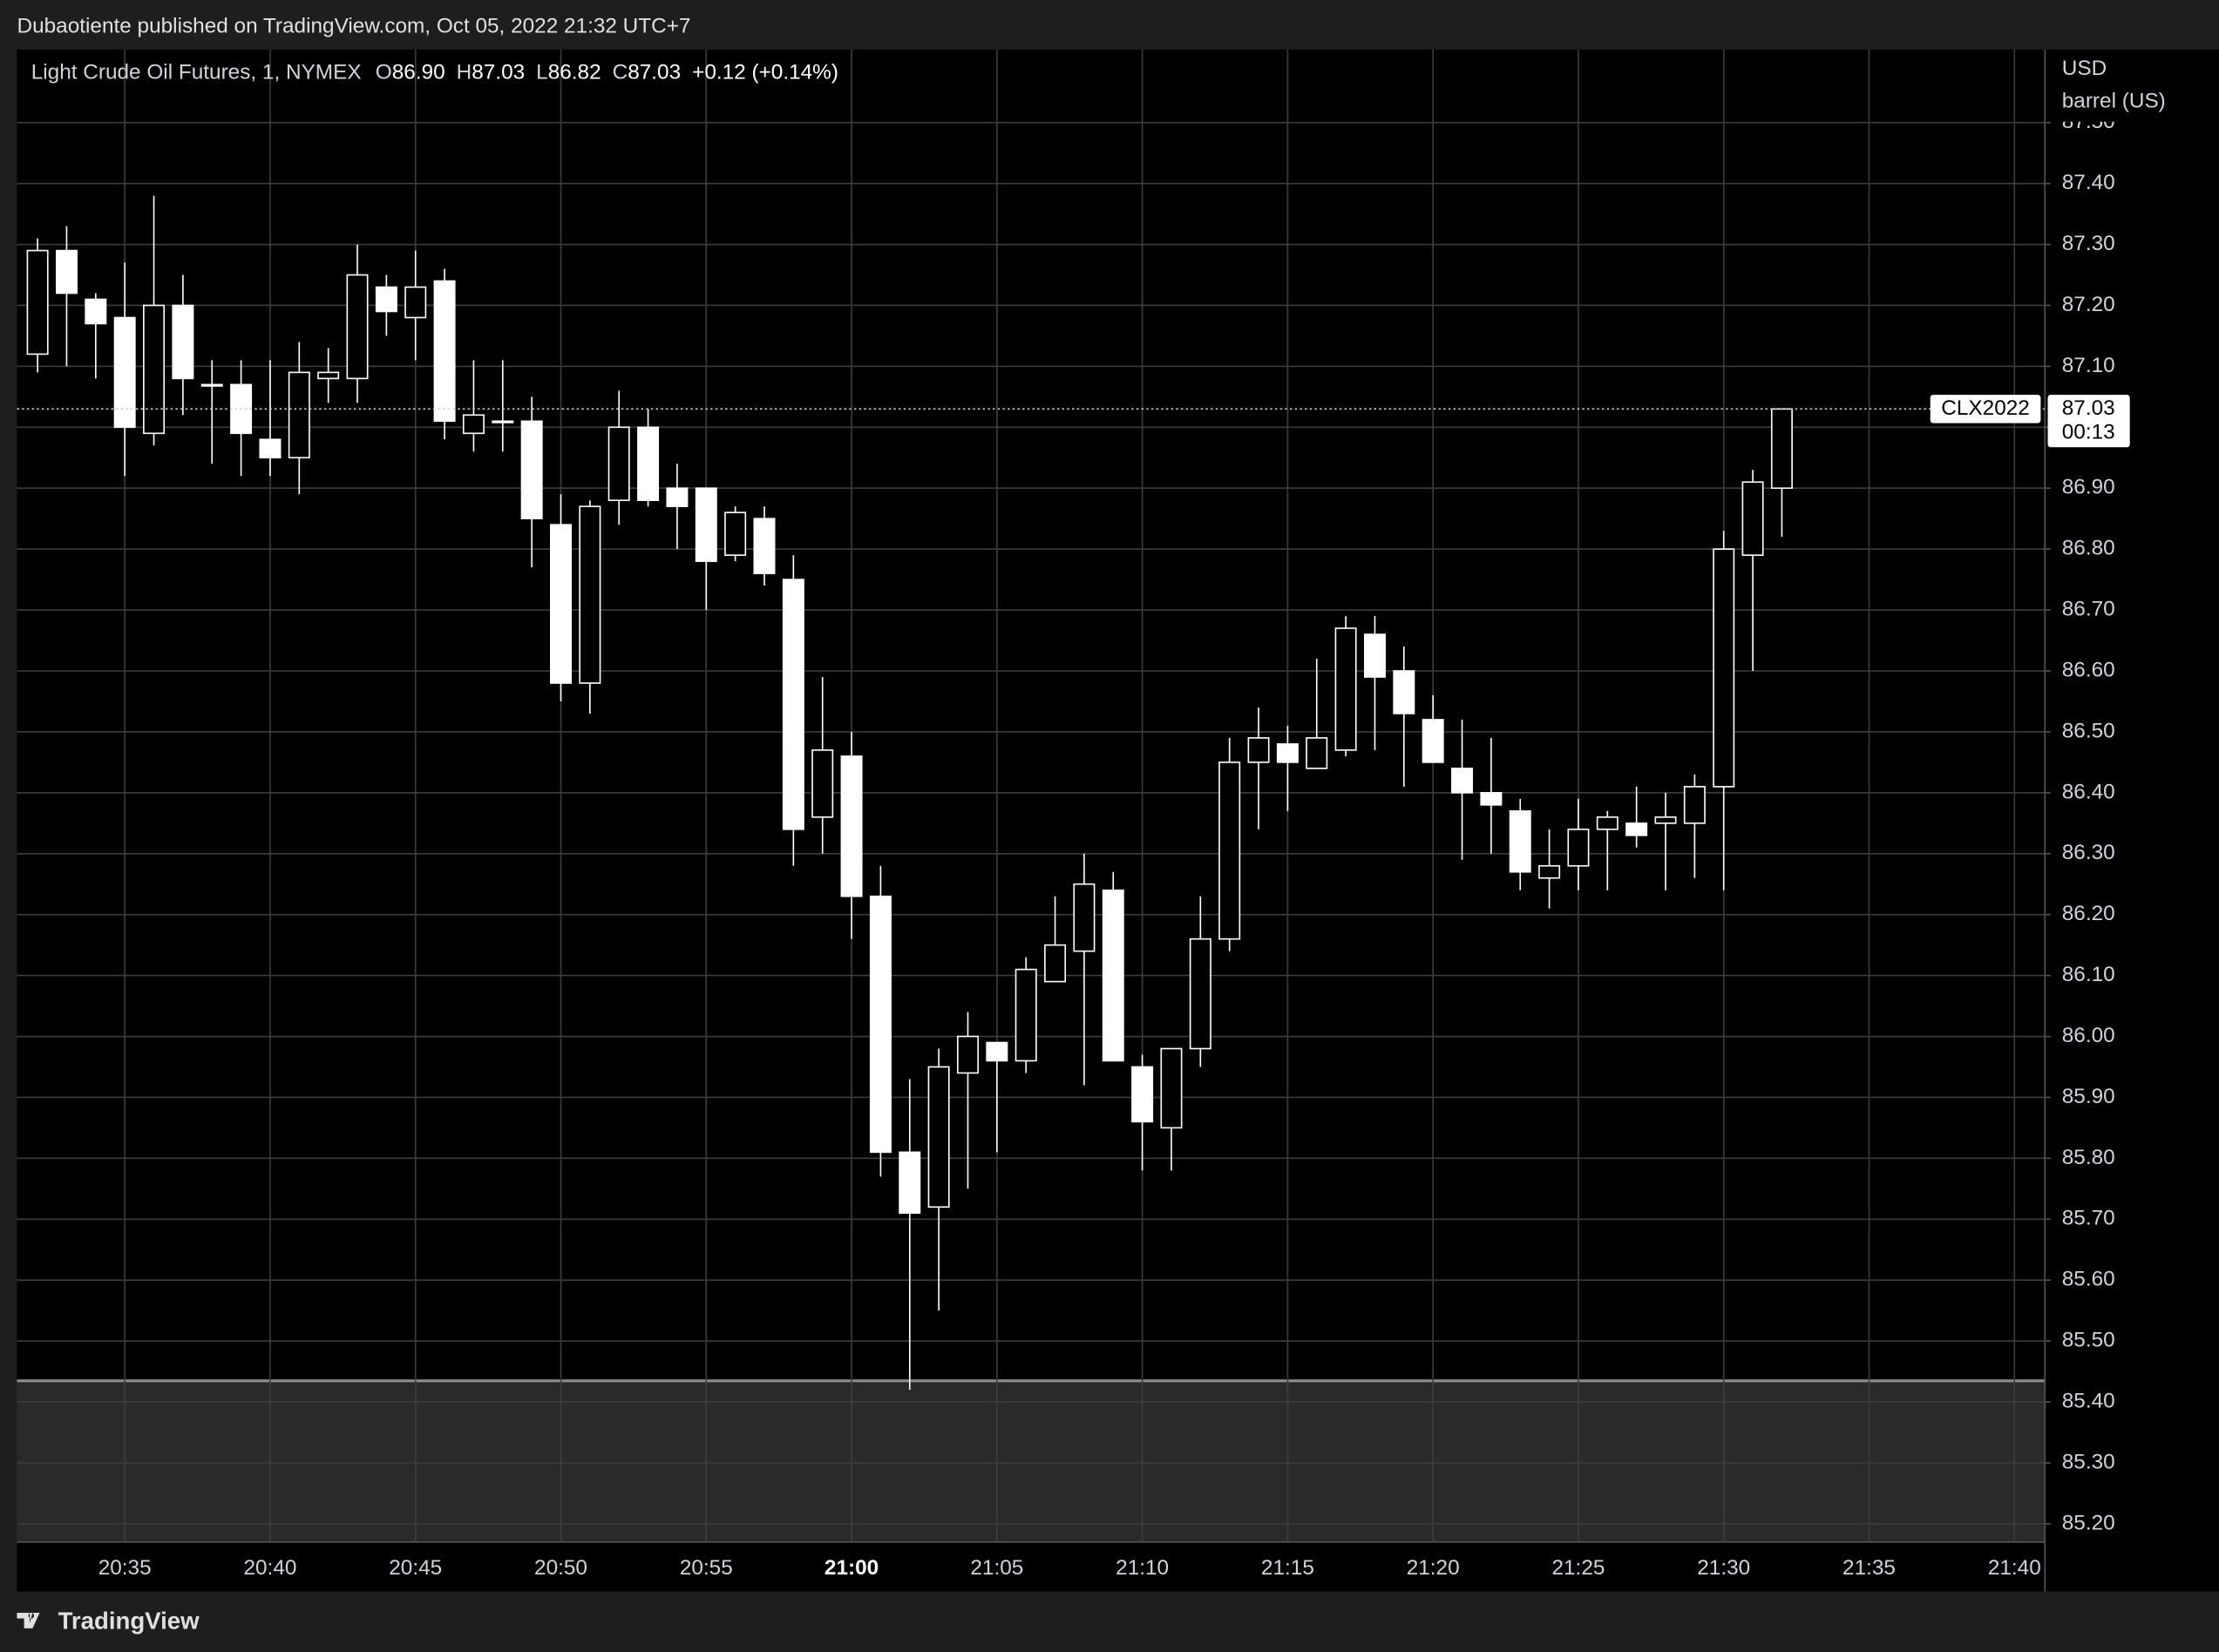 This screenshot has width=2219, height=1652. Describe the element at coordinates (1724, 1568) in the screenshot. I see `x-tick-label: 21:30` at that location.